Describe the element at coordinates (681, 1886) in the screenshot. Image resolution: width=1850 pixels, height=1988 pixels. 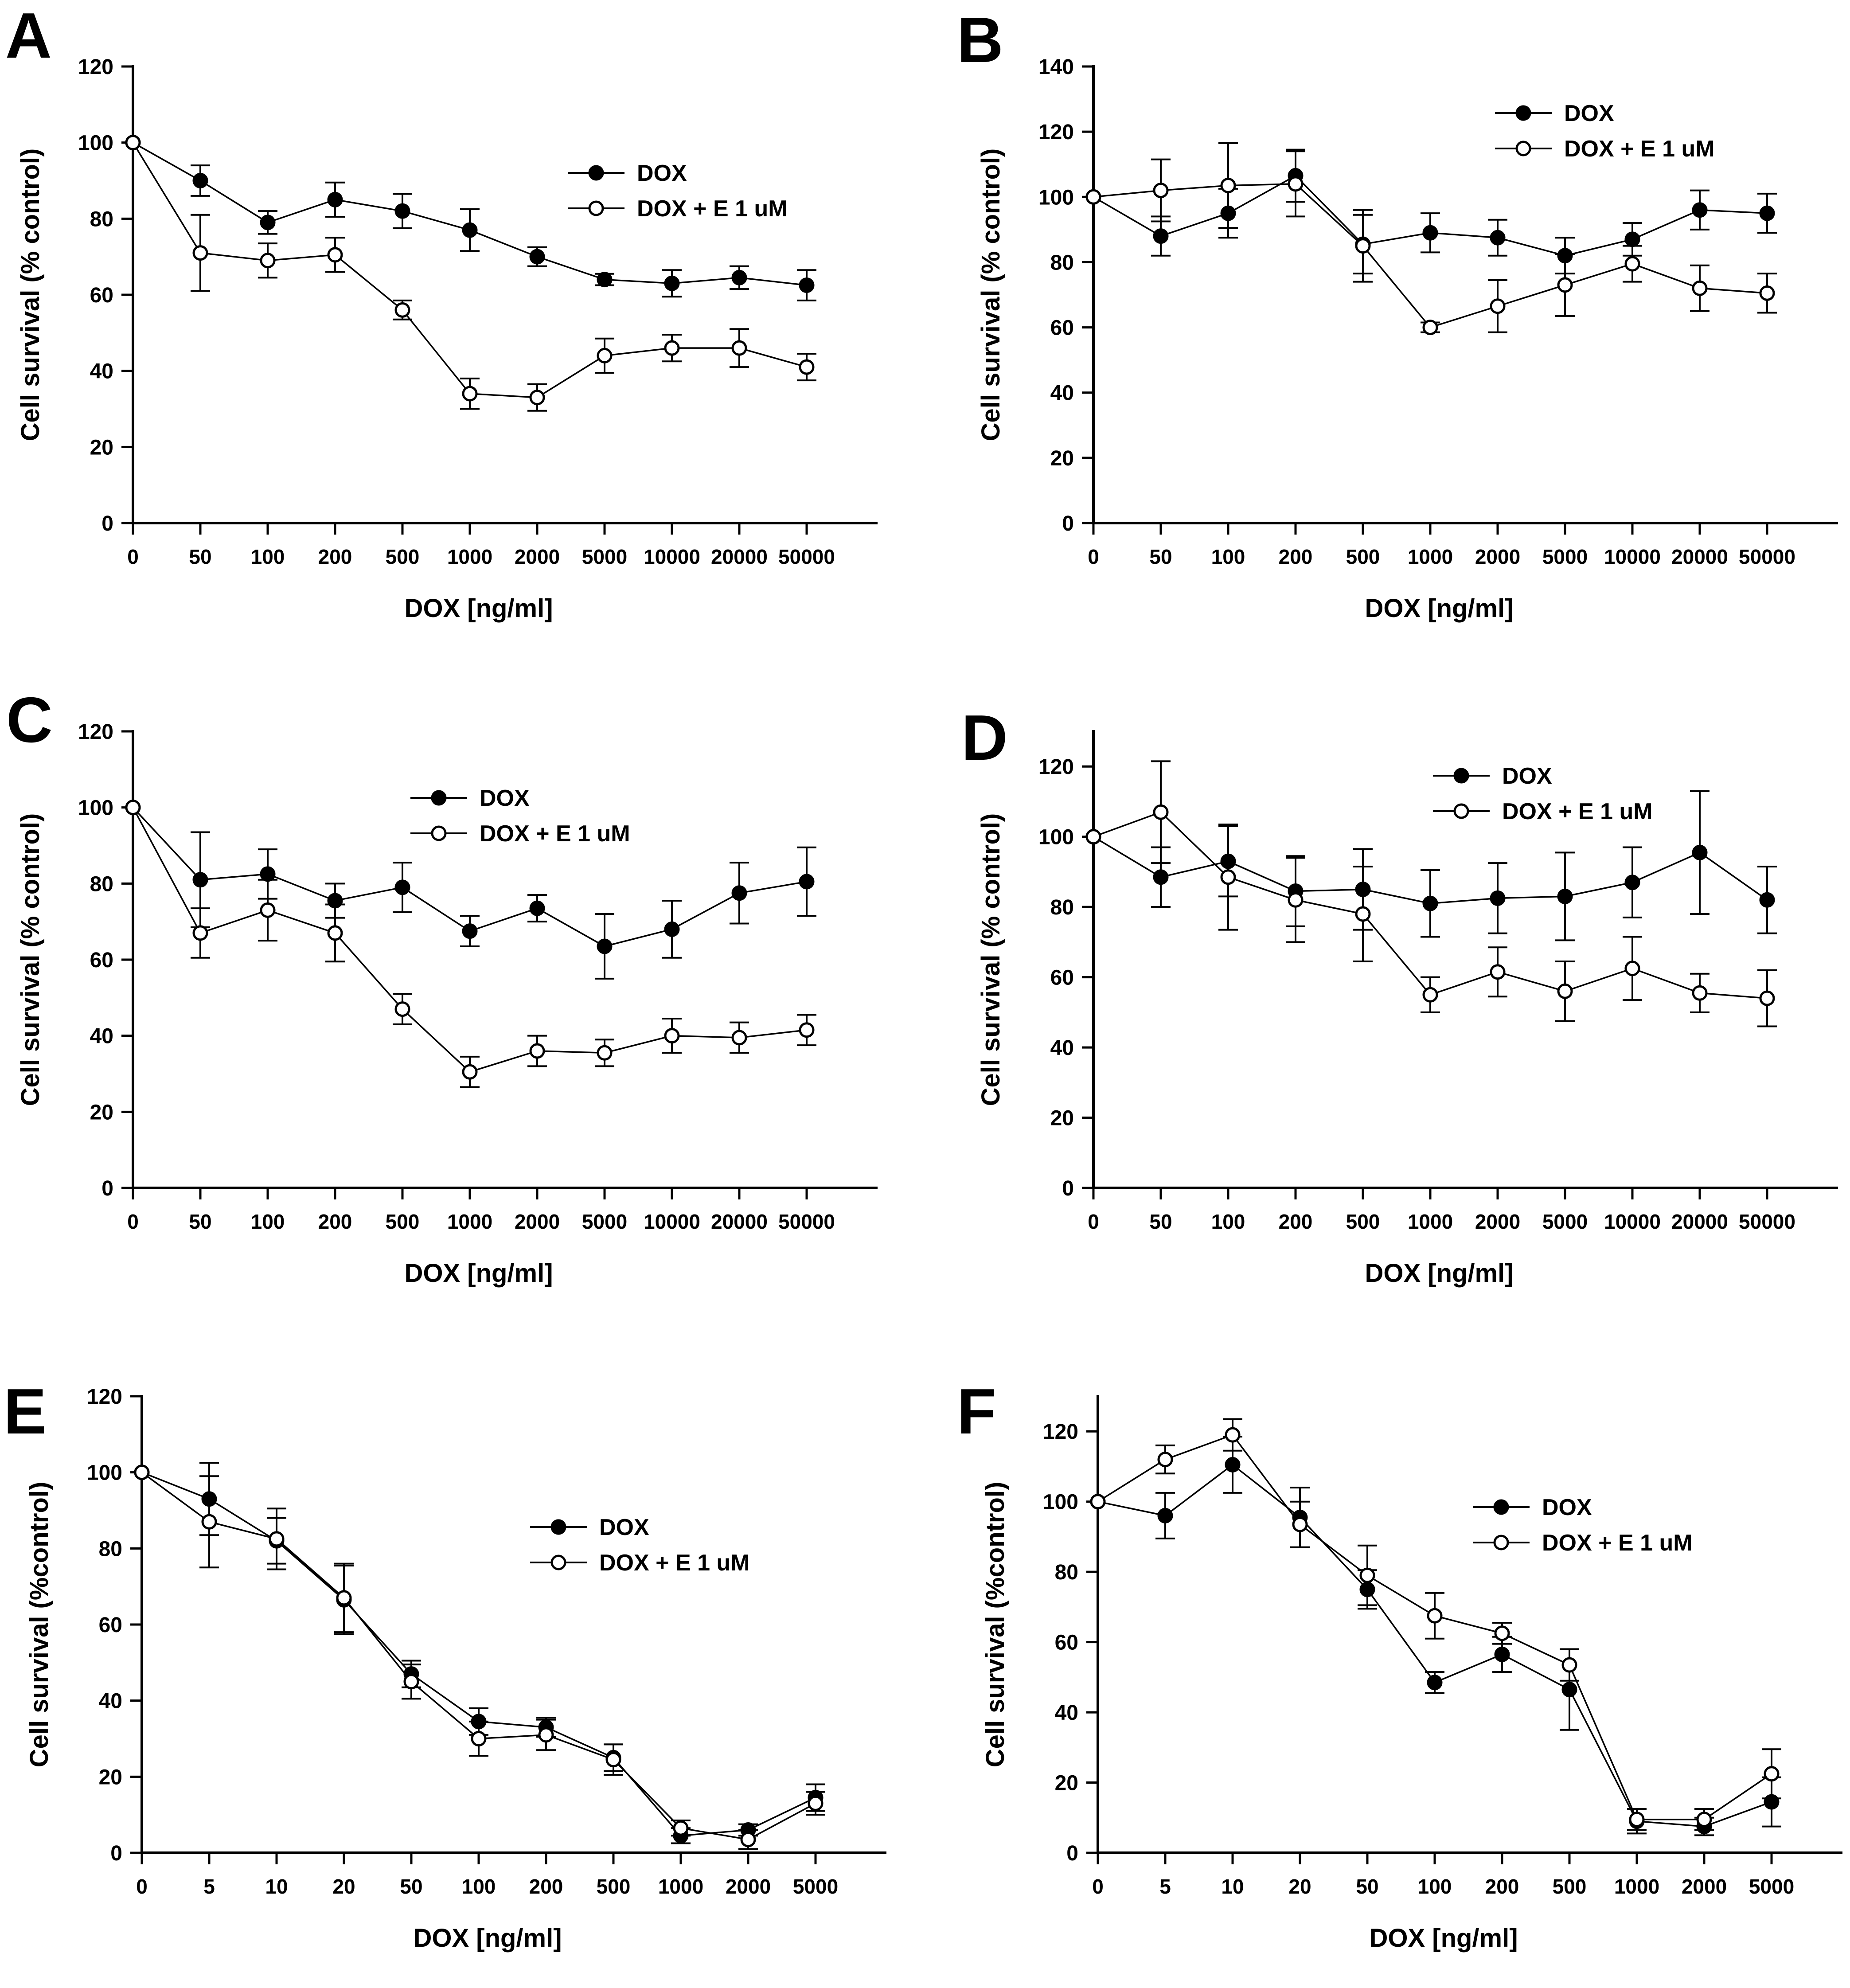
I see `x-tick-label: 1000` at that location.